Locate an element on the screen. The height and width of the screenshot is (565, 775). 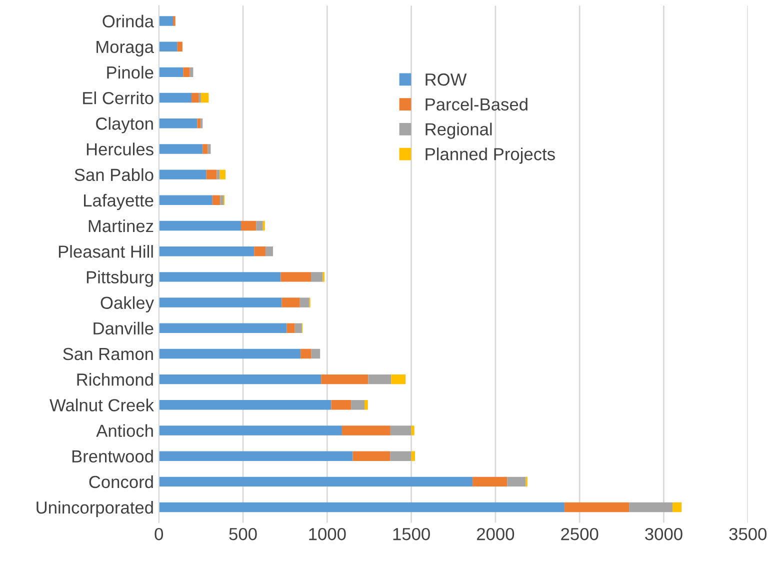
y-tick-label: Orinda is located at coordinates (128, 21).